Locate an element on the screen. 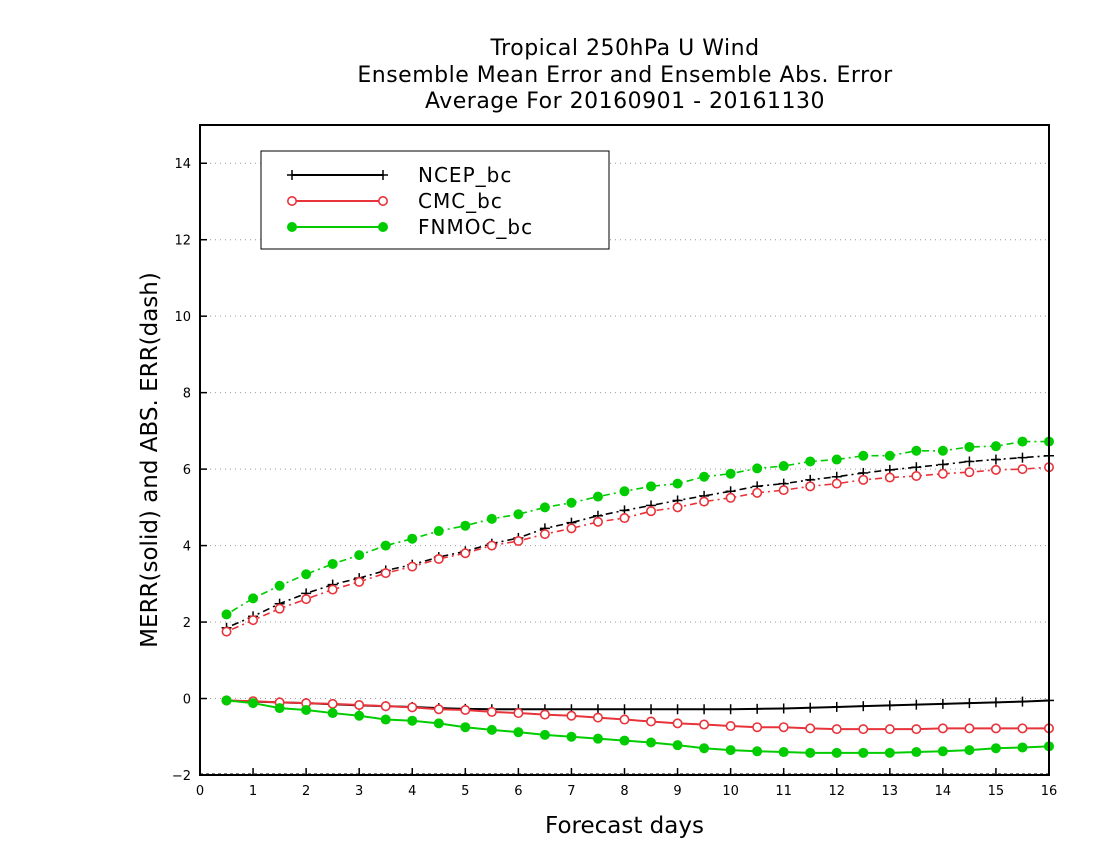 Image resolution: width=1100 pixels, height=850 pixels. chart-title-line-1: Tropical 250hPa U Wind is located at coordinates (625, 48).